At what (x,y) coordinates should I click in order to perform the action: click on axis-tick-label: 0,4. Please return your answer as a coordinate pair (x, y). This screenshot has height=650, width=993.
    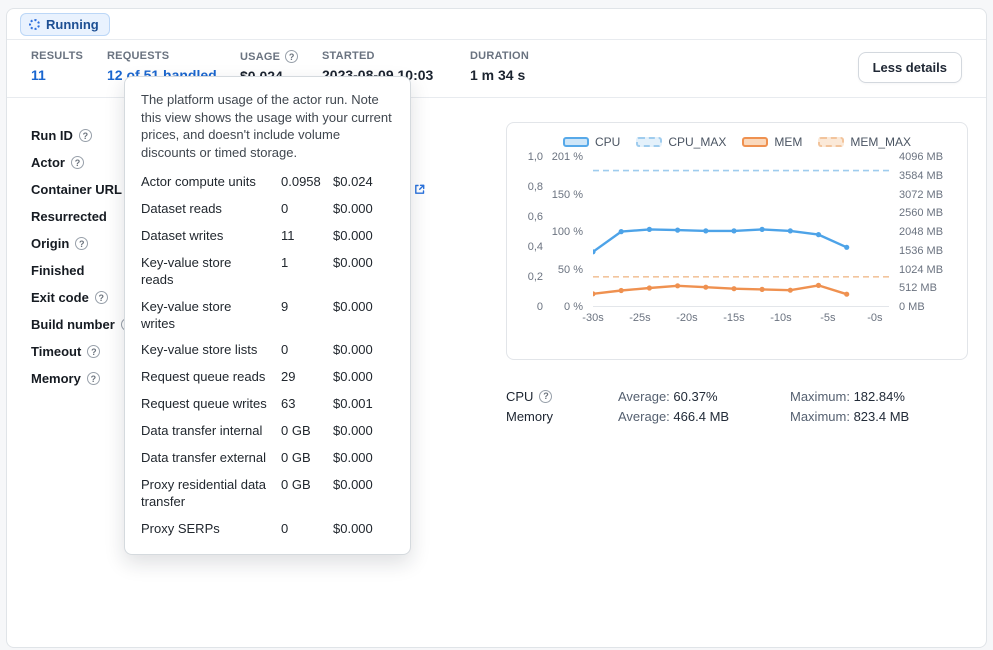
    Looking at the image, I should click on (535, 247).